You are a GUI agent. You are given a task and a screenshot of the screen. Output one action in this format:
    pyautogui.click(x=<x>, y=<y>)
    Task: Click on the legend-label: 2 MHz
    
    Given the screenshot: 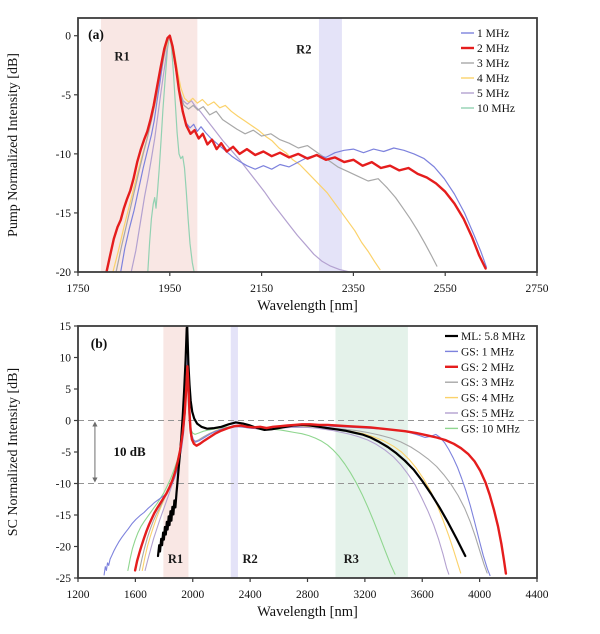 What is the action you would take?
    pyautogui.click(x=493, y=49)
    